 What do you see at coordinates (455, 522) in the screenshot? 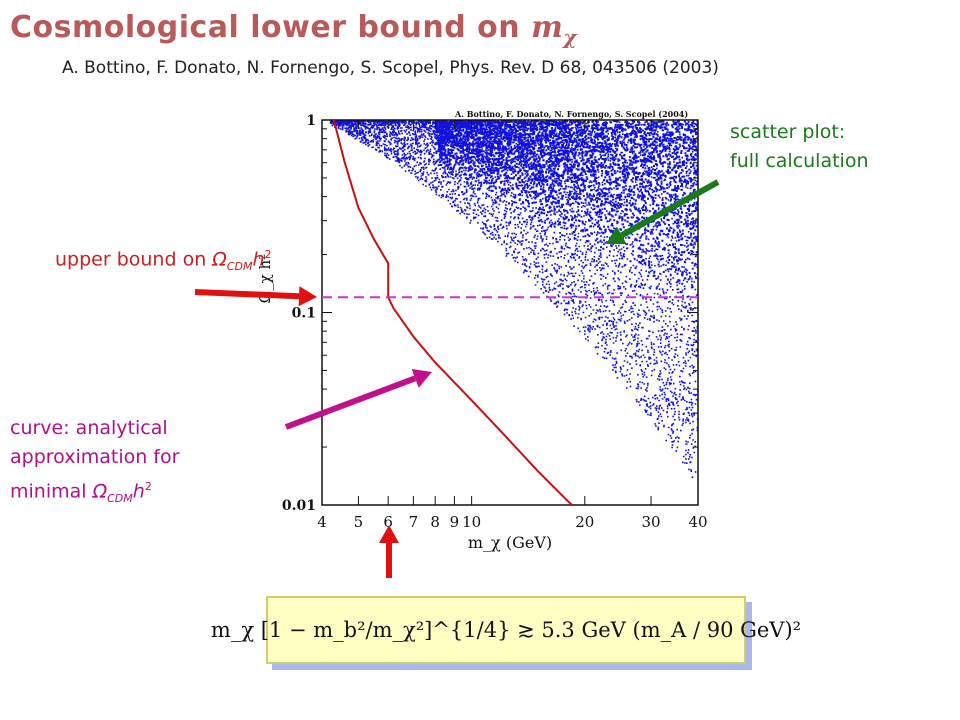
I see `x-tick-label: 9` at bounding box center [455, 522].